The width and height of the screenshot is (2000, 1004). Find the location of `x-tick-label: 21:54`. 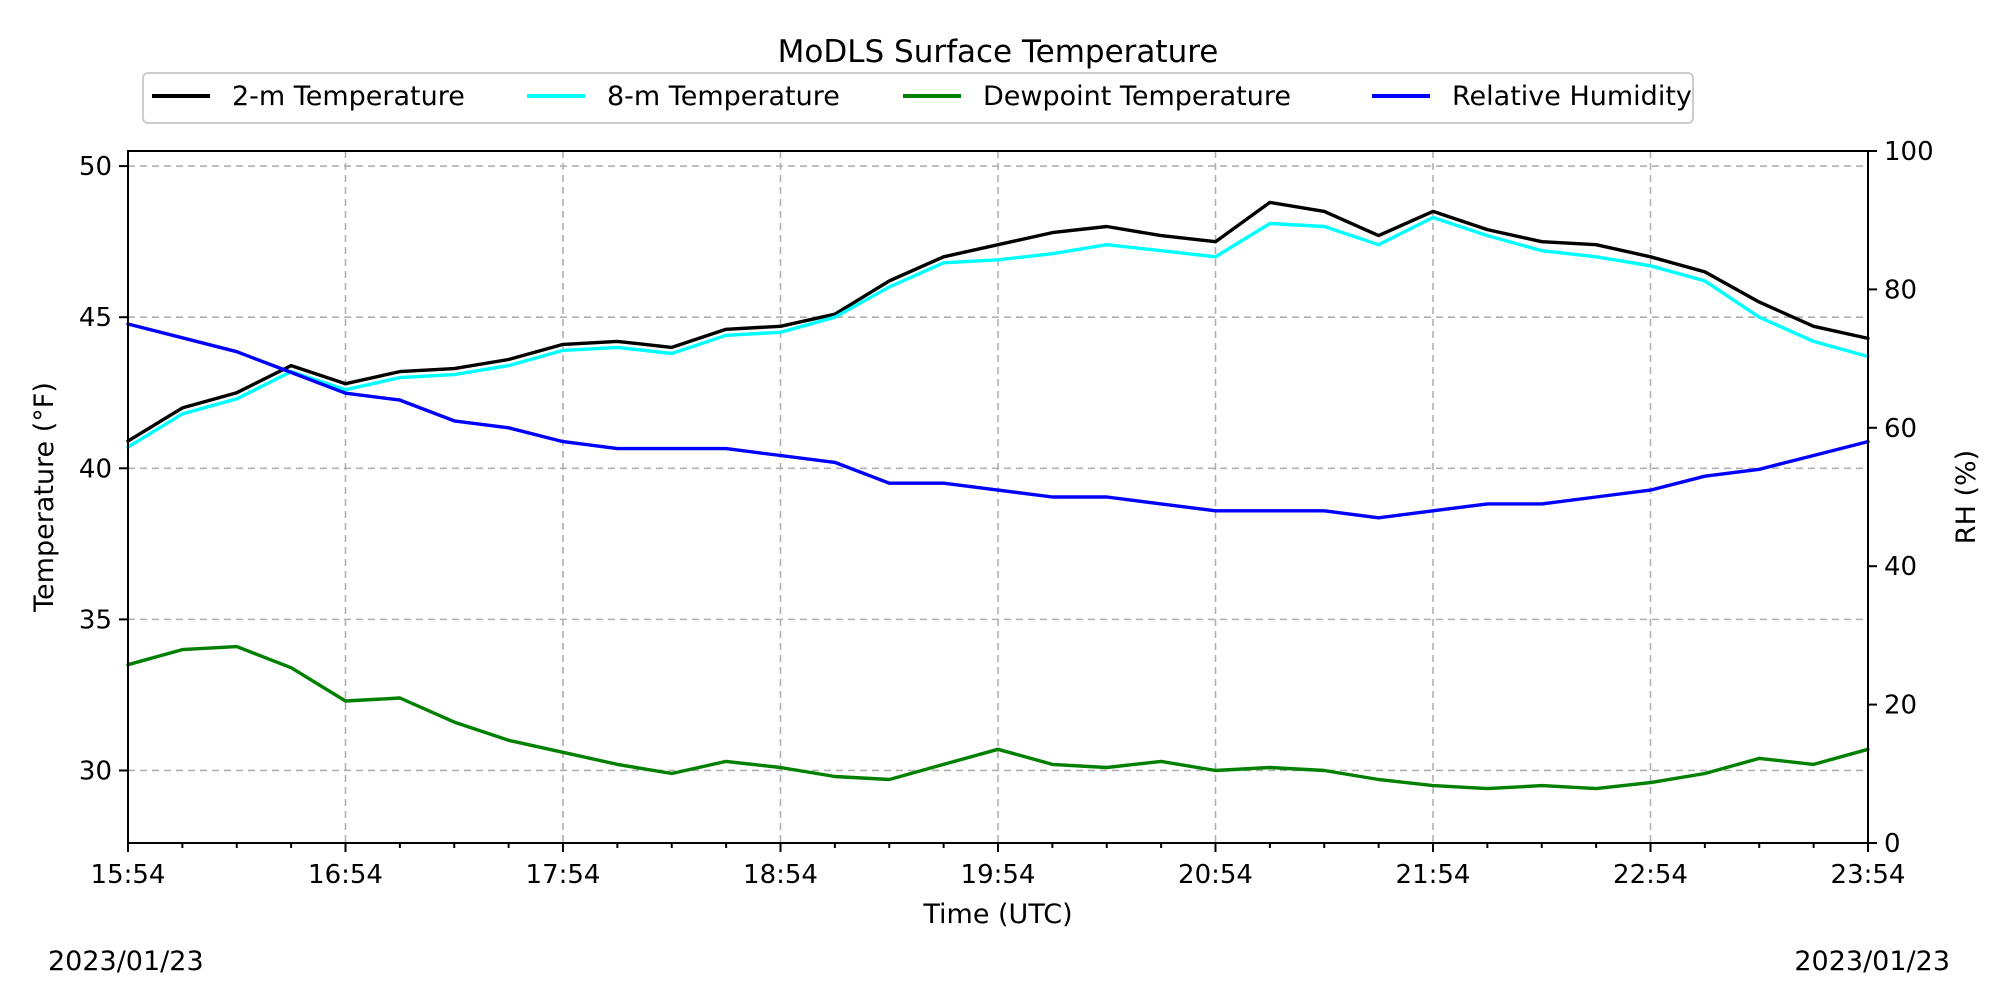

x-tick-label: 21:54 is located at coordinates (1433, 875).